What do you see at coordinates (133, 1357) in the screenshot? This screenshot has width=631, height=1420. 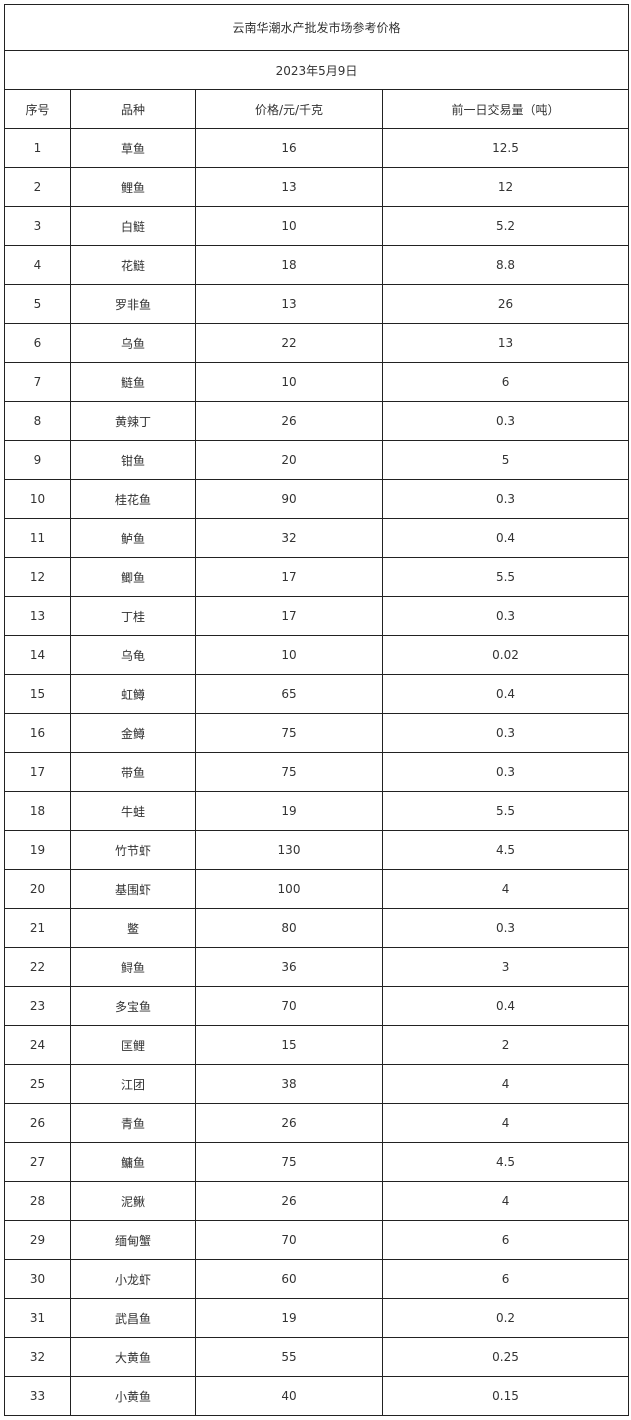 I see `cell-variety: 大黄鱼` at bounding box center [133, 1357].